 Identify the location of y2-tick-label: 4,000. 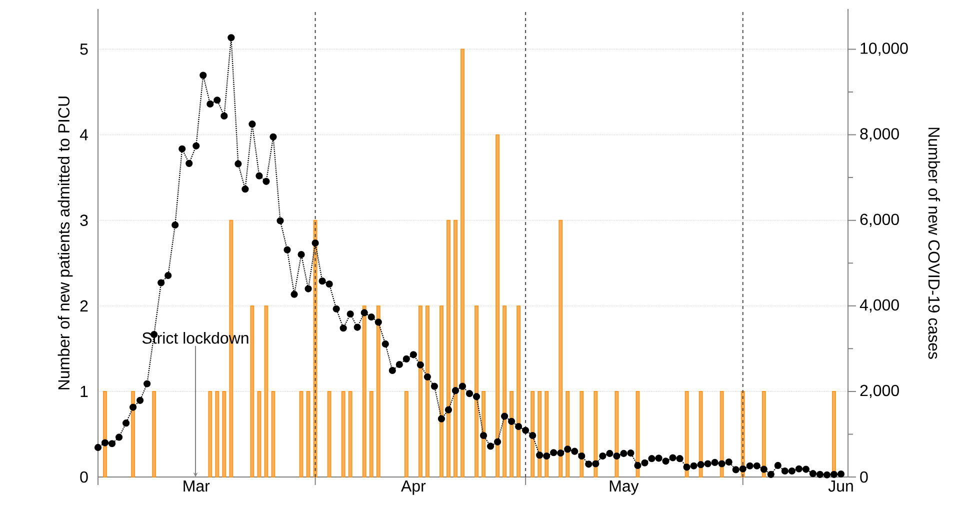
(879, 305).